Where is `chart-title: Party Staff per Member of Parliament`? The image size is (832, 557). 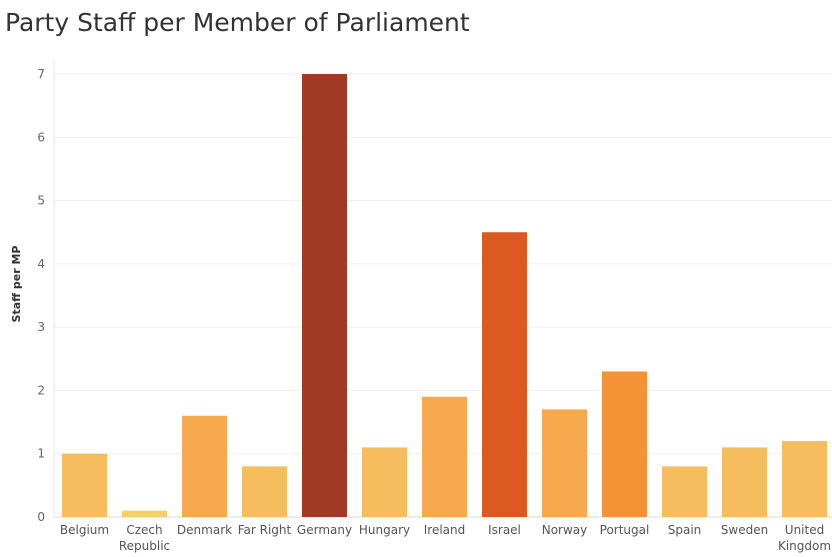 chart-title: Party Staff per Member of Parliament is located at coordinates (237, 22).